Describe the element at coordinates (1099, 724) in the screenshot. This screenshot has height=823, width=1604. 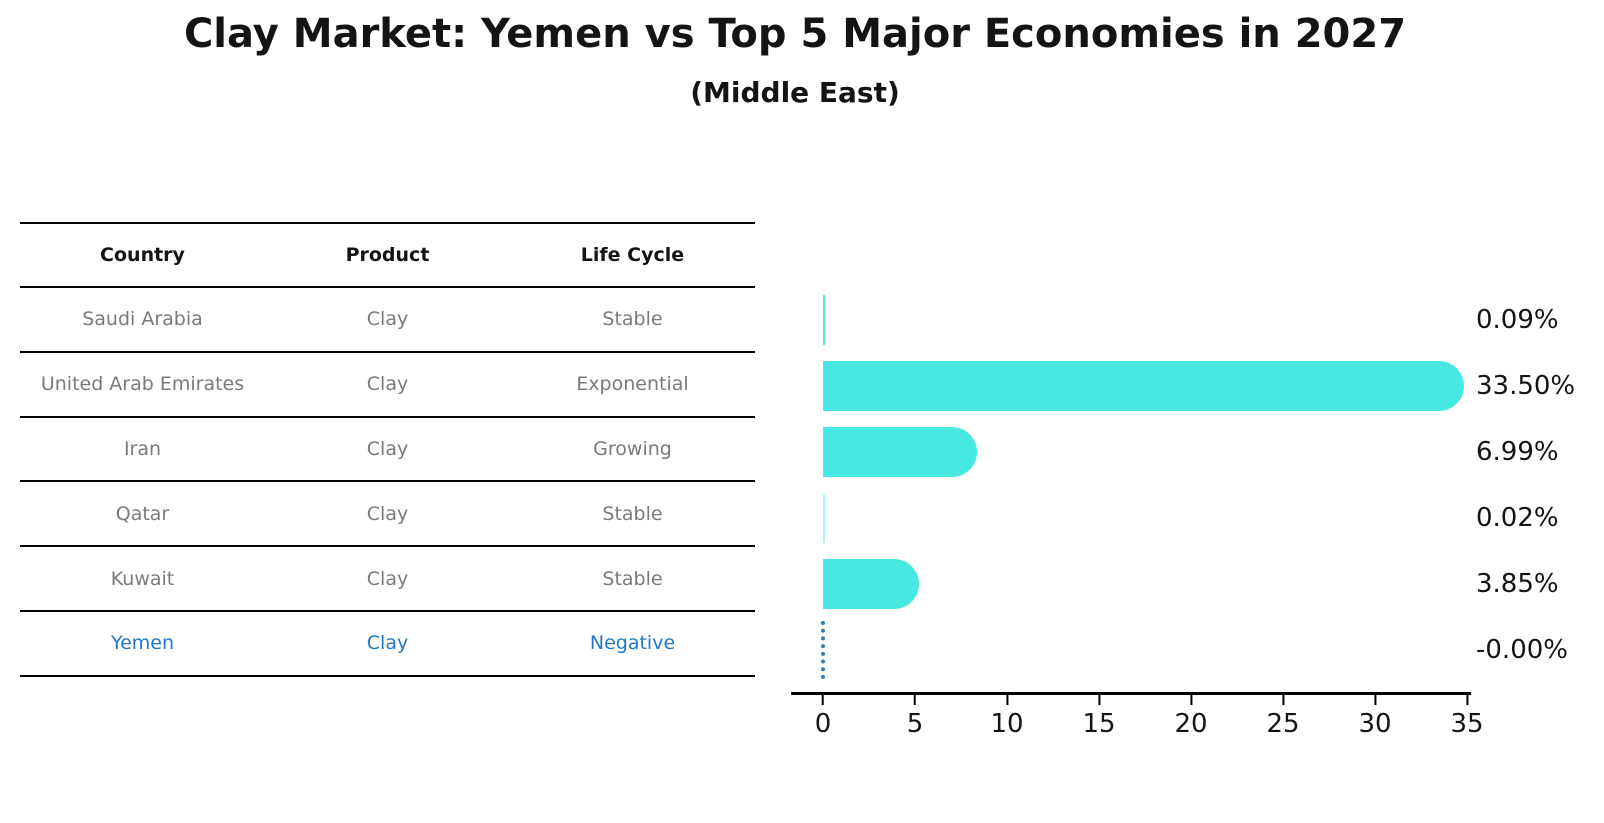
I see `x-axis-tick-label: 15` at that location.